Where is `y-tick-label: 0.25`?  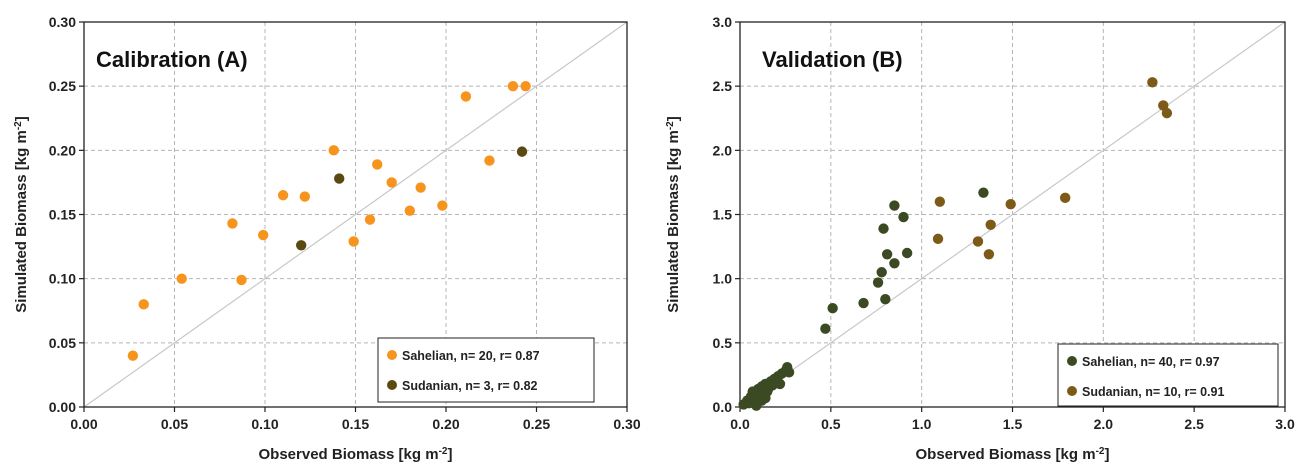
y-tick-label: 0.25 is located at coordinates (62, 86).